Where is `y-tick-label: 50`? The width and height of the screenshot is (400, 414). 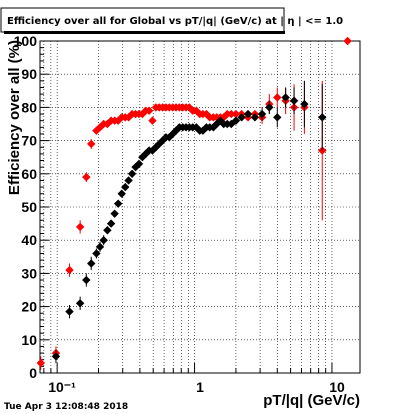 y-tick-label: 50 is located at coordinates (29, 207).